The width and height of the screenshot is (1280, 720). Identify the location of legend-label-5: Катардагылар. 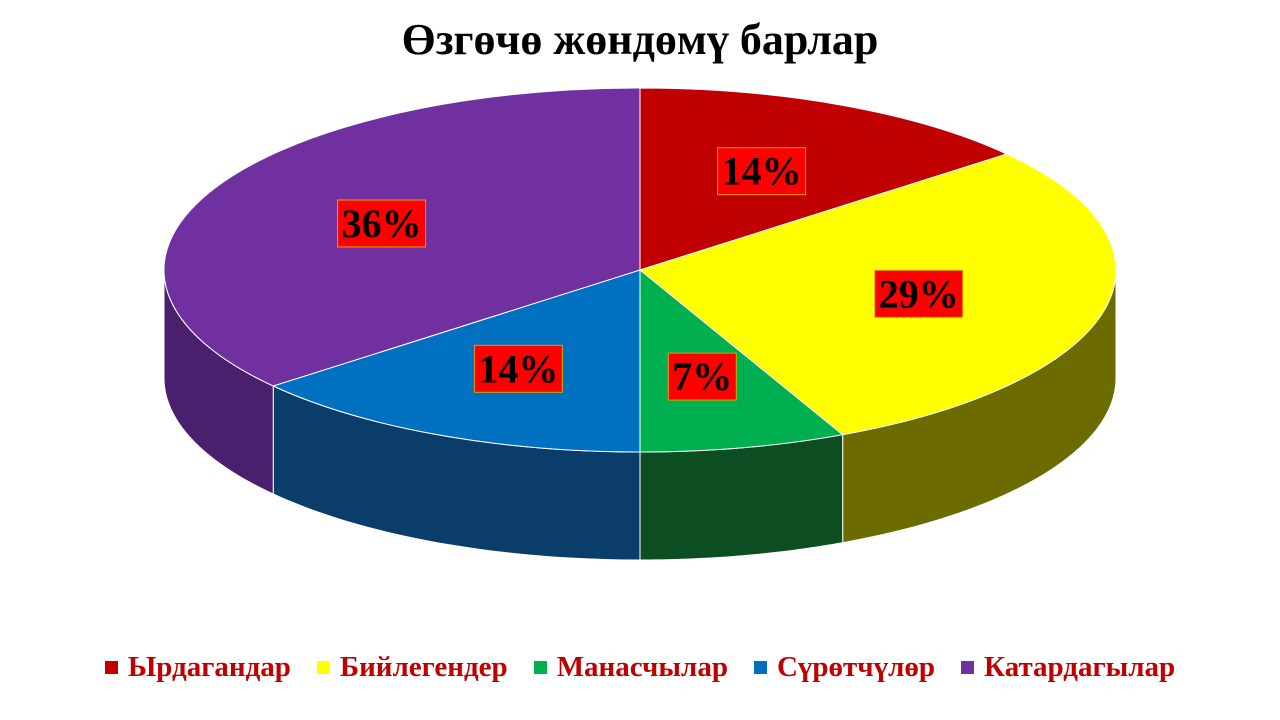
(1080, 667).